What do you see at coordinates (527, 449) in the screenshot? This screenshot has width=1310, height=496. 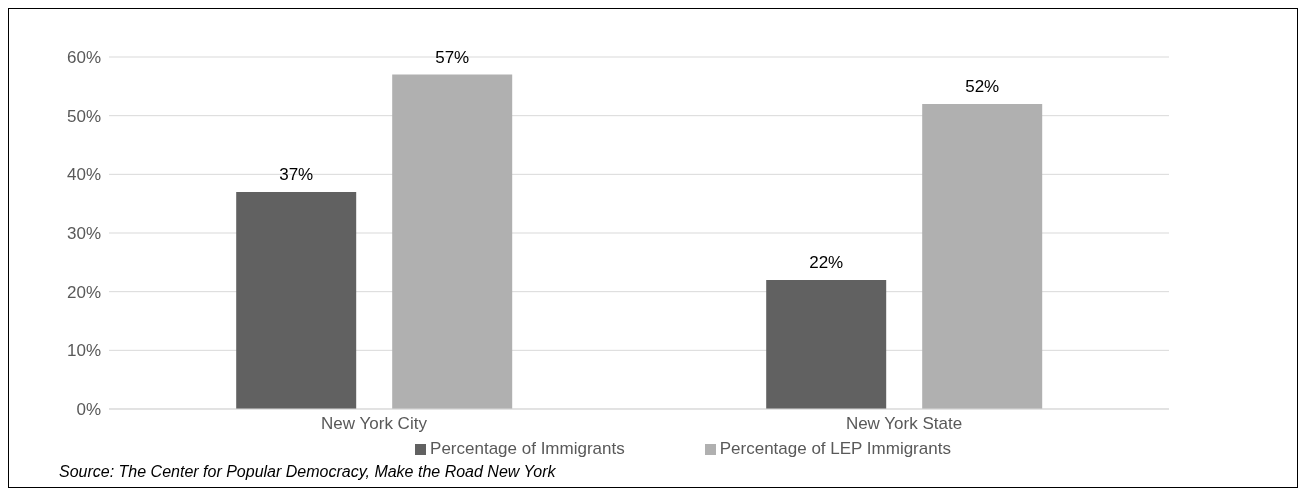 I see `legend-label: Percentage of Immigrants` at bounding box center [527, 449].